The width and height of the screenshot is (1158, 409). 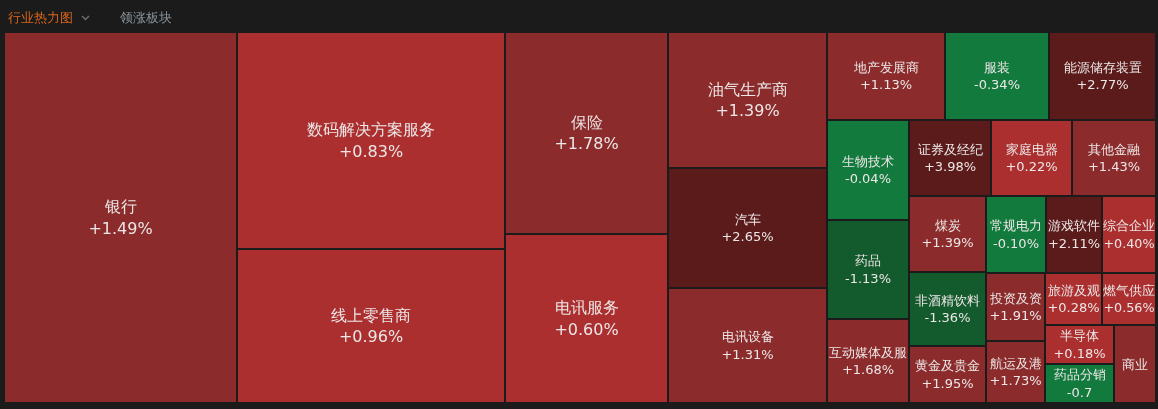 What do you see at coordinates (868, 179) in the screenshot?
I see `data-label: -0.04%` at bounding box center [868, 179].